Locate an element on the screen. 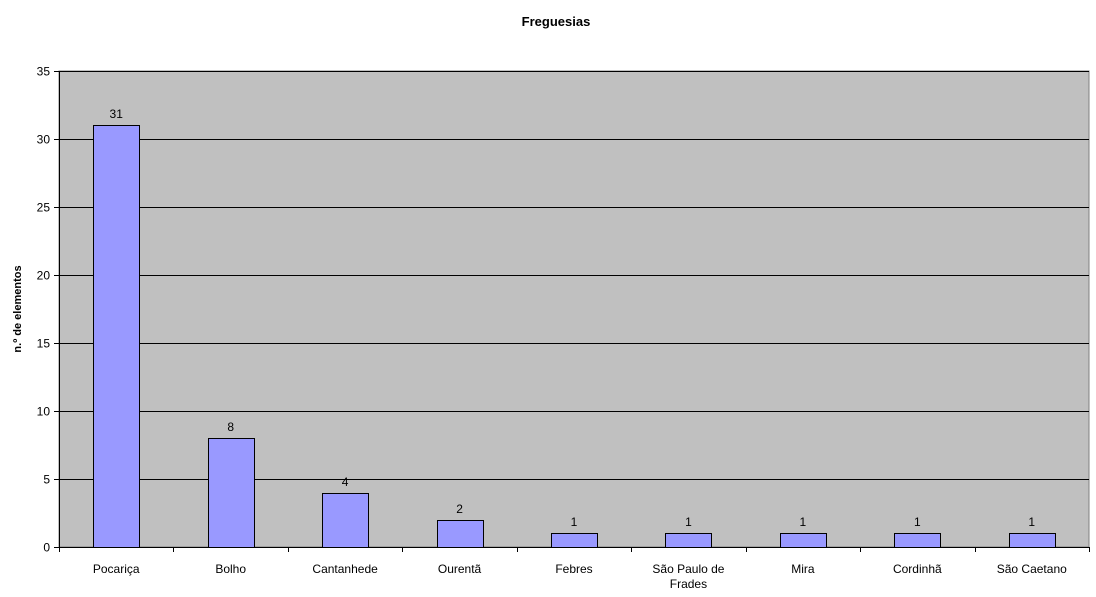  x-tick-label-line: Febres is located at coordinates (573, 569).